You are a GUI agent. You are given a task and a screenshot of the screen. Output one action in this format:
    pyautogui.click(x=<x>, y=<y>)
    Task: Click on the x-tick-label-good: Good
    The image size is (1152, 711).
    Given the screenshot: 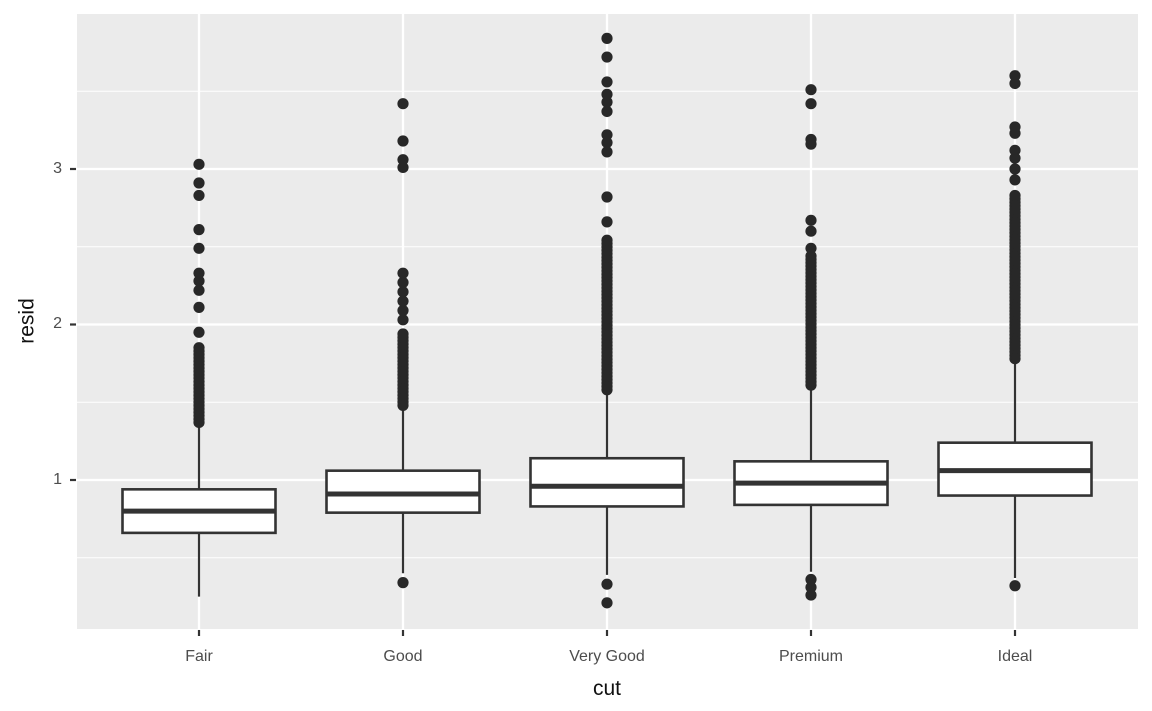 What is the action you would take?
    pyautogui.click(x=403, y=656)
    